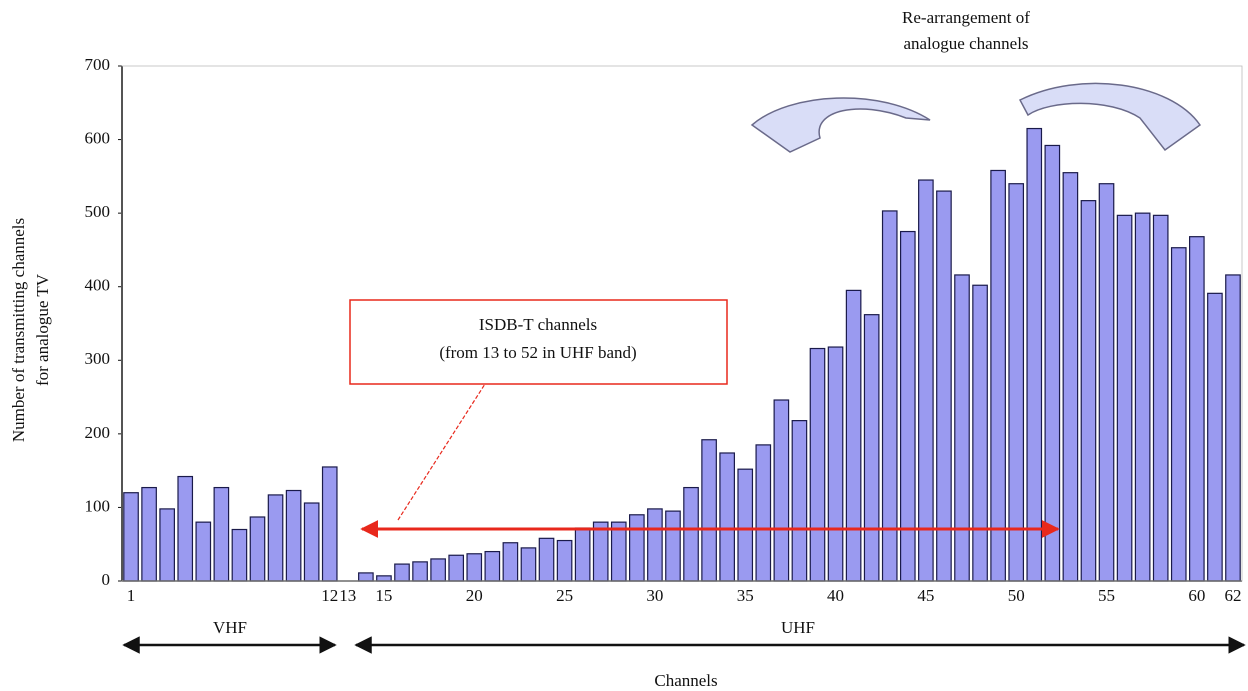 The image size is (1248, 691). Describe the element at coordinates (230, 627) in the screenshot. I see `band-label: VHF` at that location.